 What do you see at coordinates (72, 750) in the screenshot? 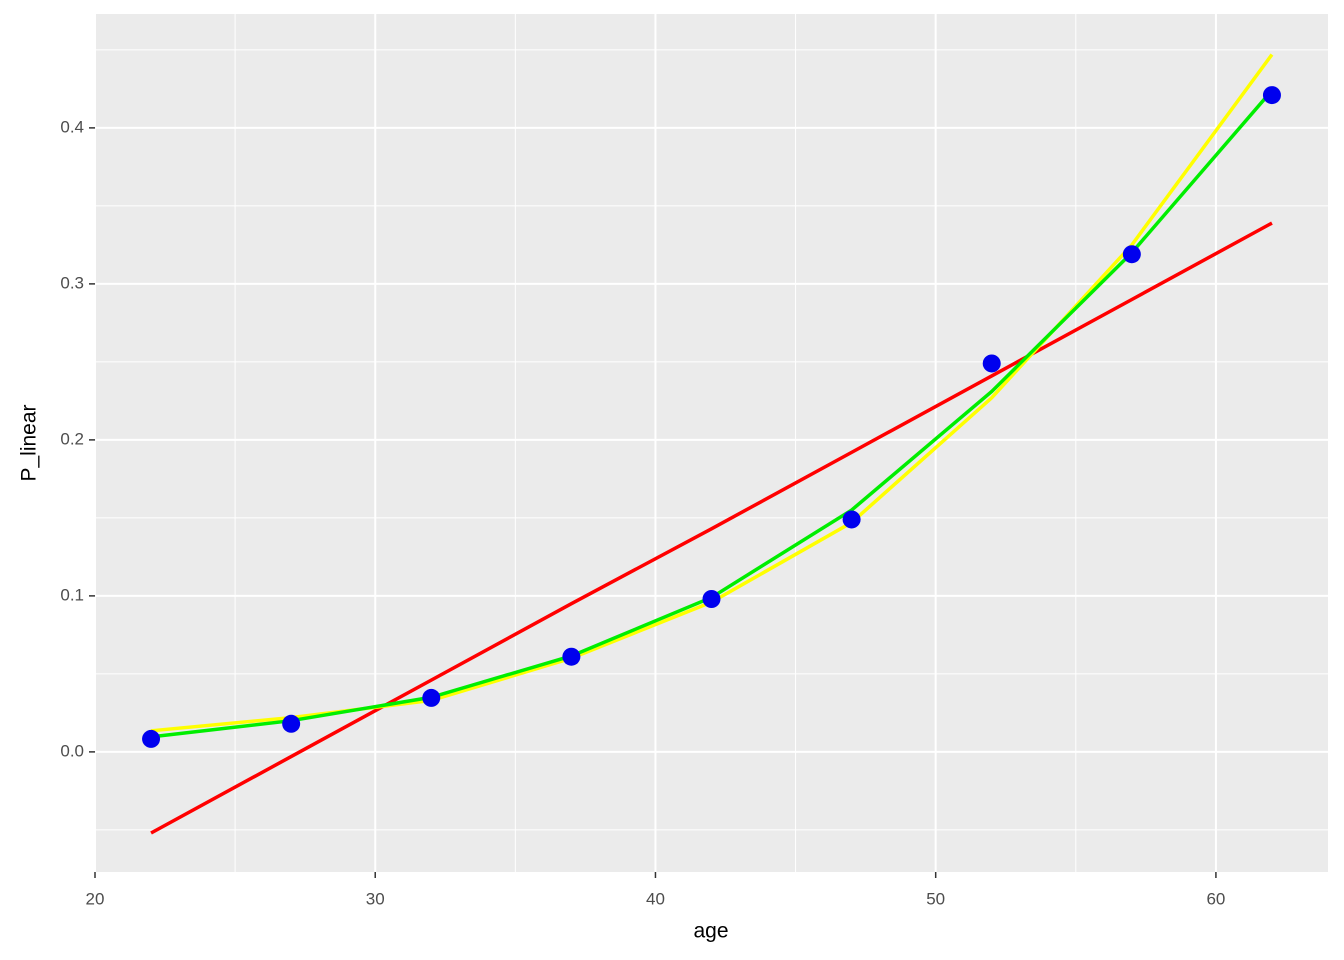
I see `y-tick-label: 0.0` at bounding box center [72, 750].